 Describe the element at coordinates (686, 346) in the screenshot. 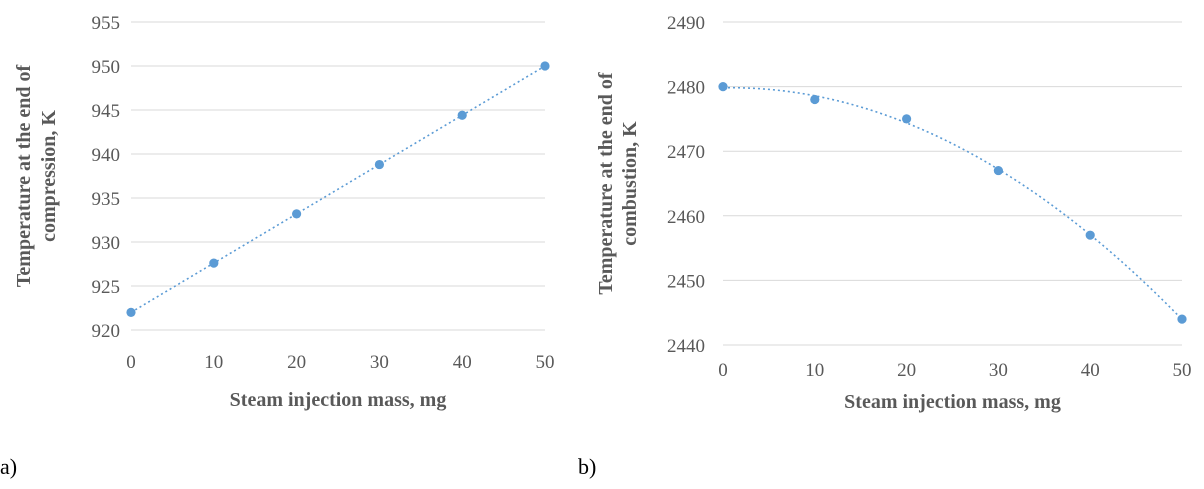

I see `y-tick-label: 2440` at that location.